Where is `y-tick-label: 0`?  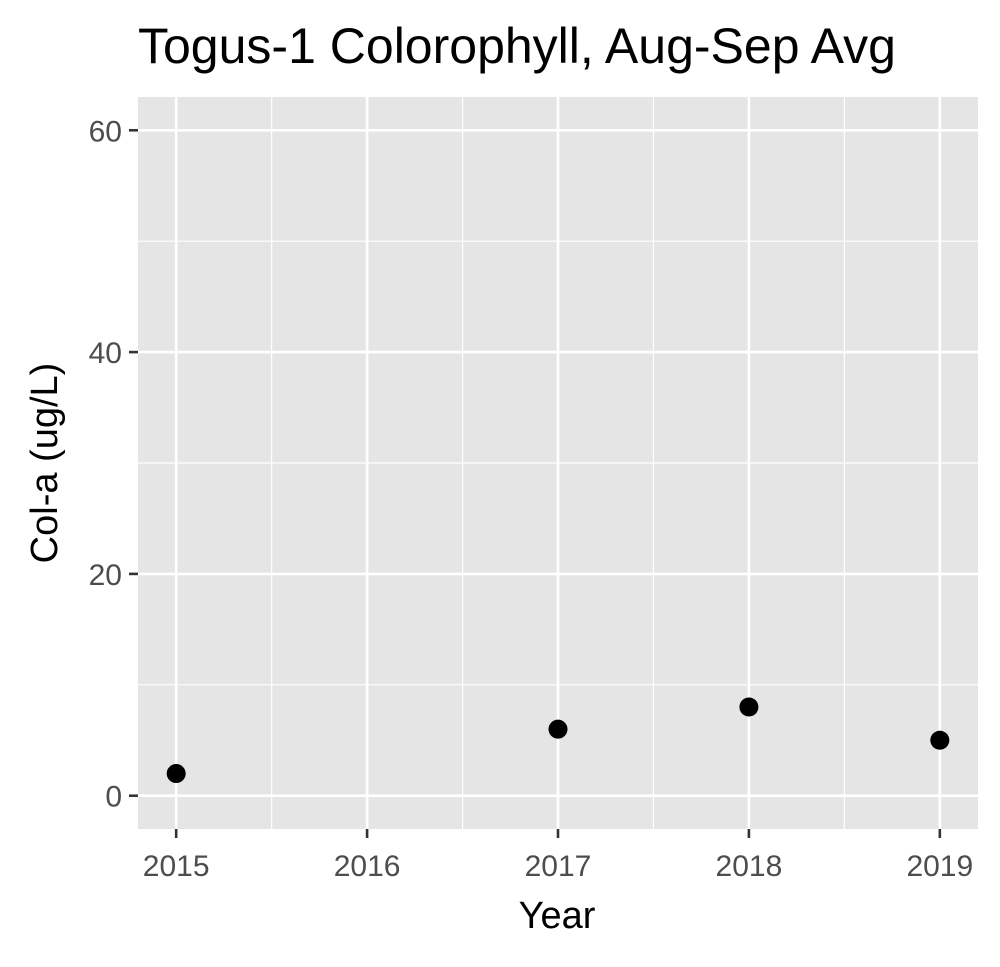
y-tick-label: 0 is located at coordinates (113, 797).